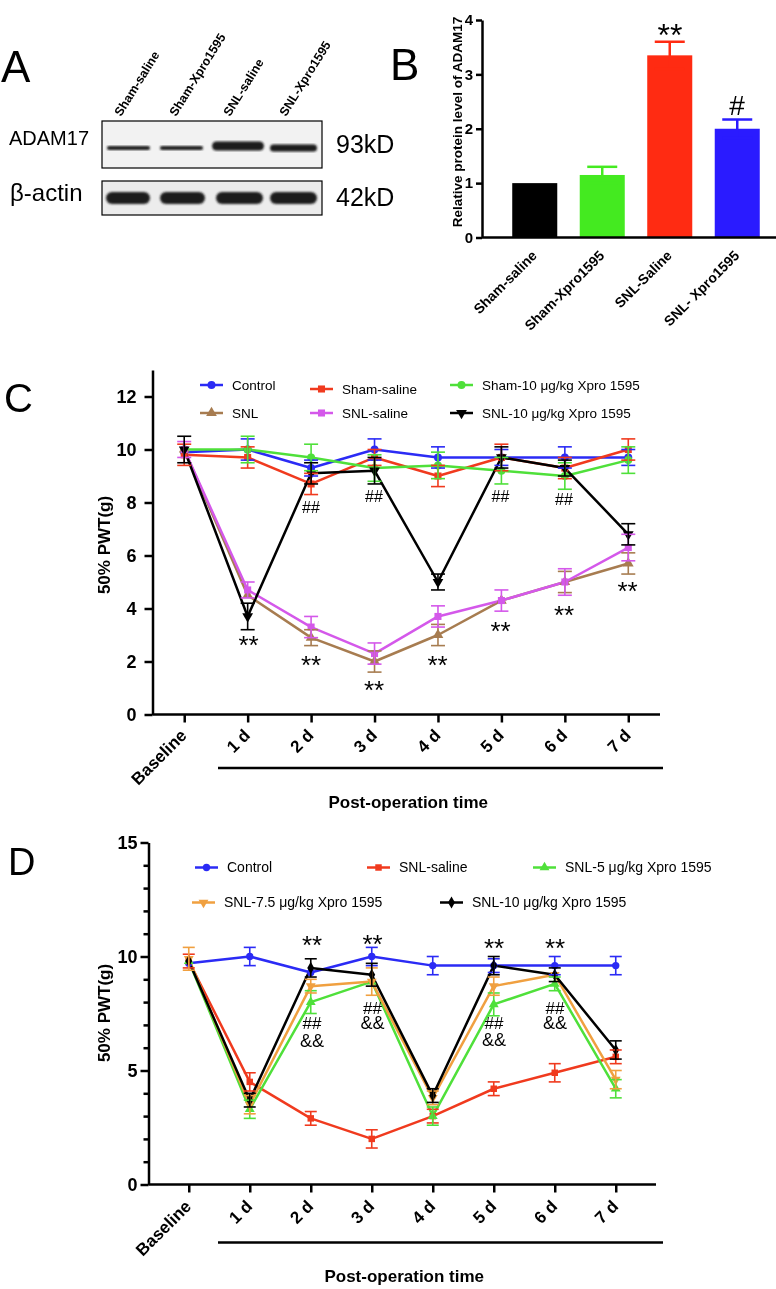 Image resolution: width=776 pixels, height=1289 pixels. What do you see at coordinates (49, 138) in the screenshot?
I see `text: ADAM17` at bounding box center [49, 138].